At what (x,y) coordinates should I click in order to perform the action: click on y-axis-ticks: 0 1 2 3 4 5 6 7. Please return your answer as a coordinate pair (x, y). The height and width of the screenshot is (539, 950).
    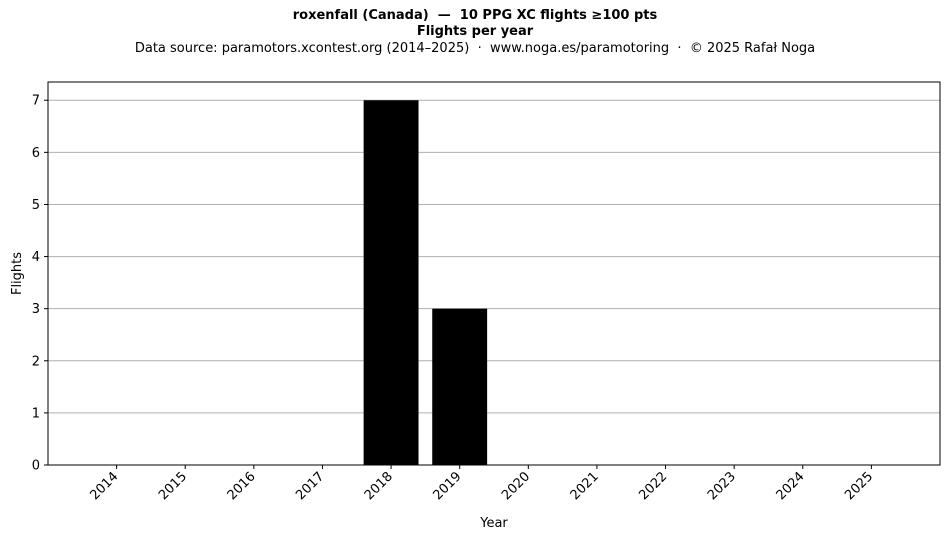
    Looking at the image, I should click on (40, 284).